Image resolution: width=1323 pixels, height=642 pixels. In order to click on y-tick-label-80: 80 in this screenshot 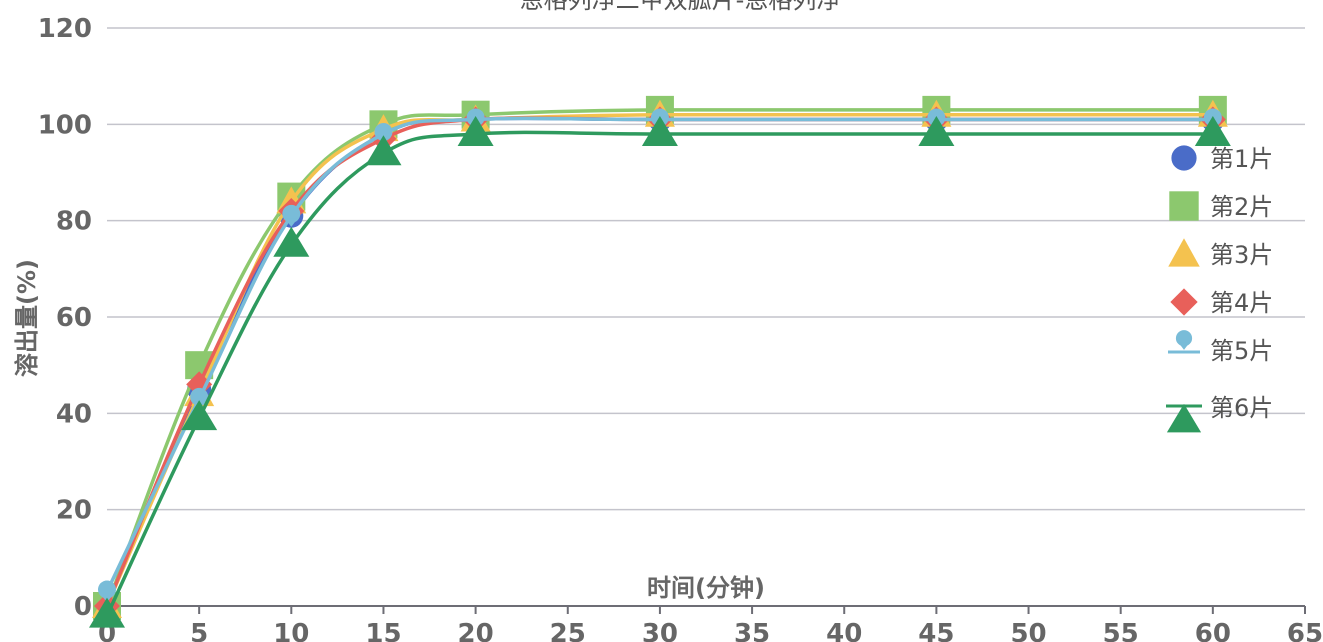, I will do `click(74, 222)`.